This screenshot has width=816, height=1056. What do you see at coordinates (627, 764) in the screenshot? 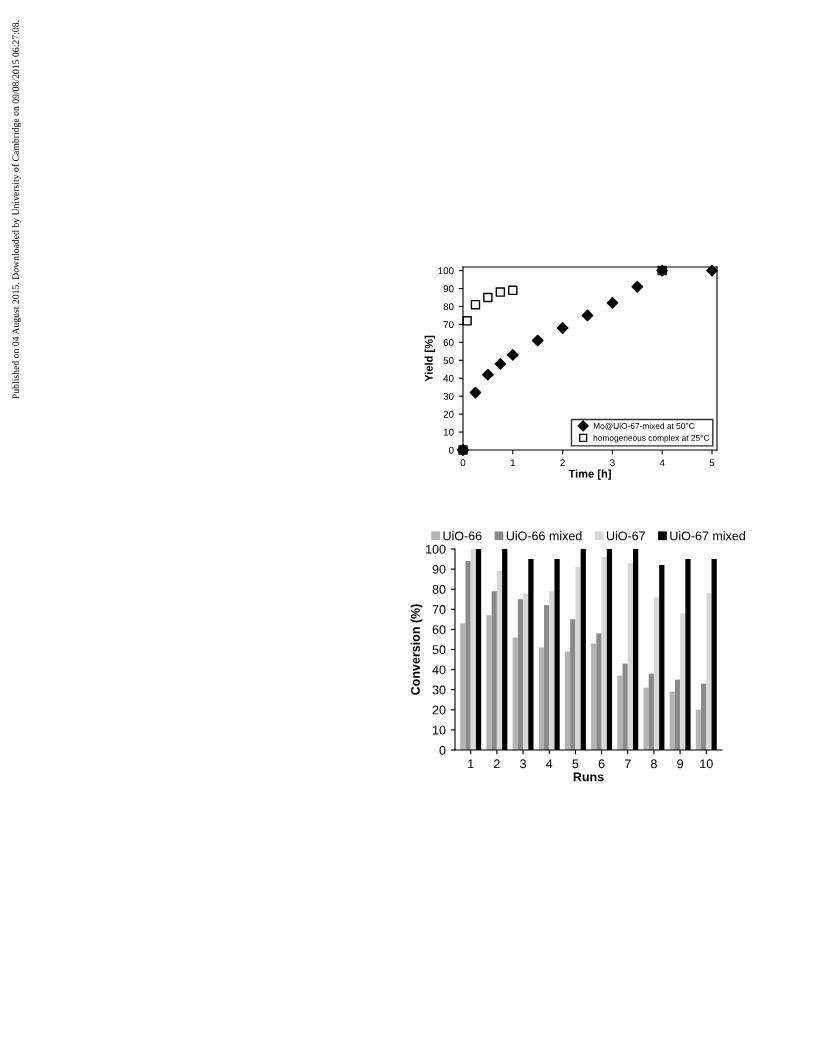
I see `x-tick-label: 7` at bounding box center [627, 764].